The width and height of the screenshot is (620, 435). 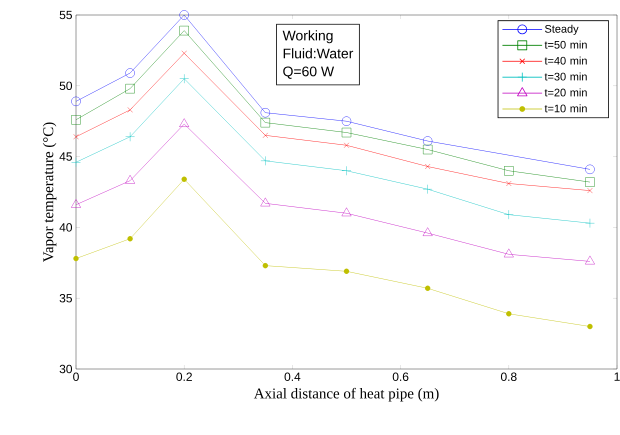 I want to click on annotation: Working, so click(x=307, y=37).